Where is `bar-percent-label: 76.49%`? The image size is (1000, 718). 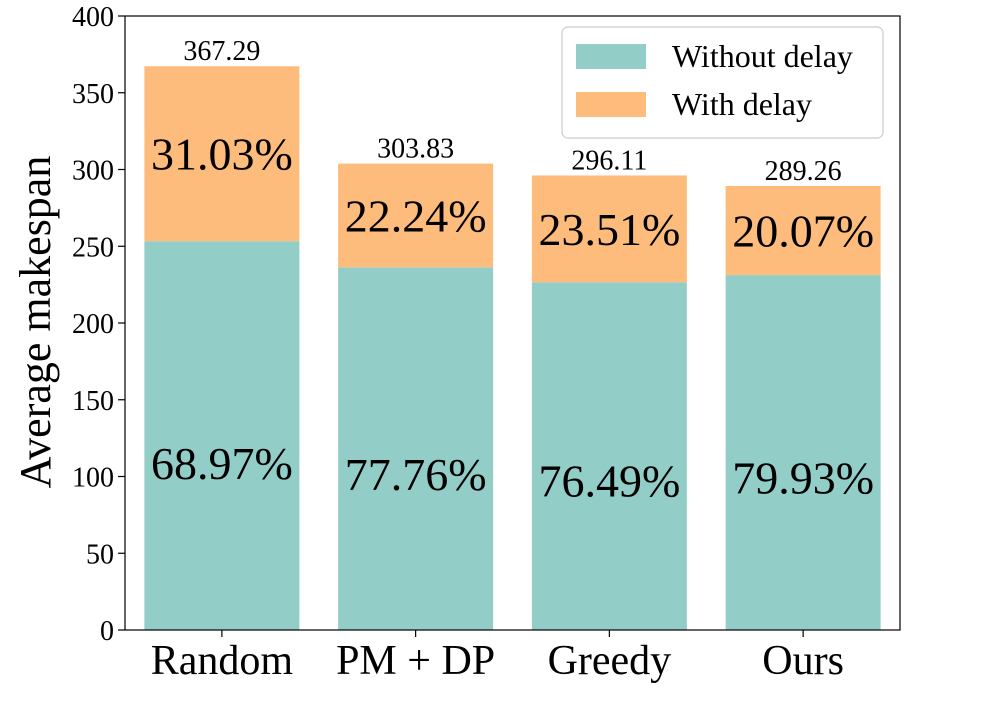
bar-percent-label: 76.49% is located at coordinates (609, 481).